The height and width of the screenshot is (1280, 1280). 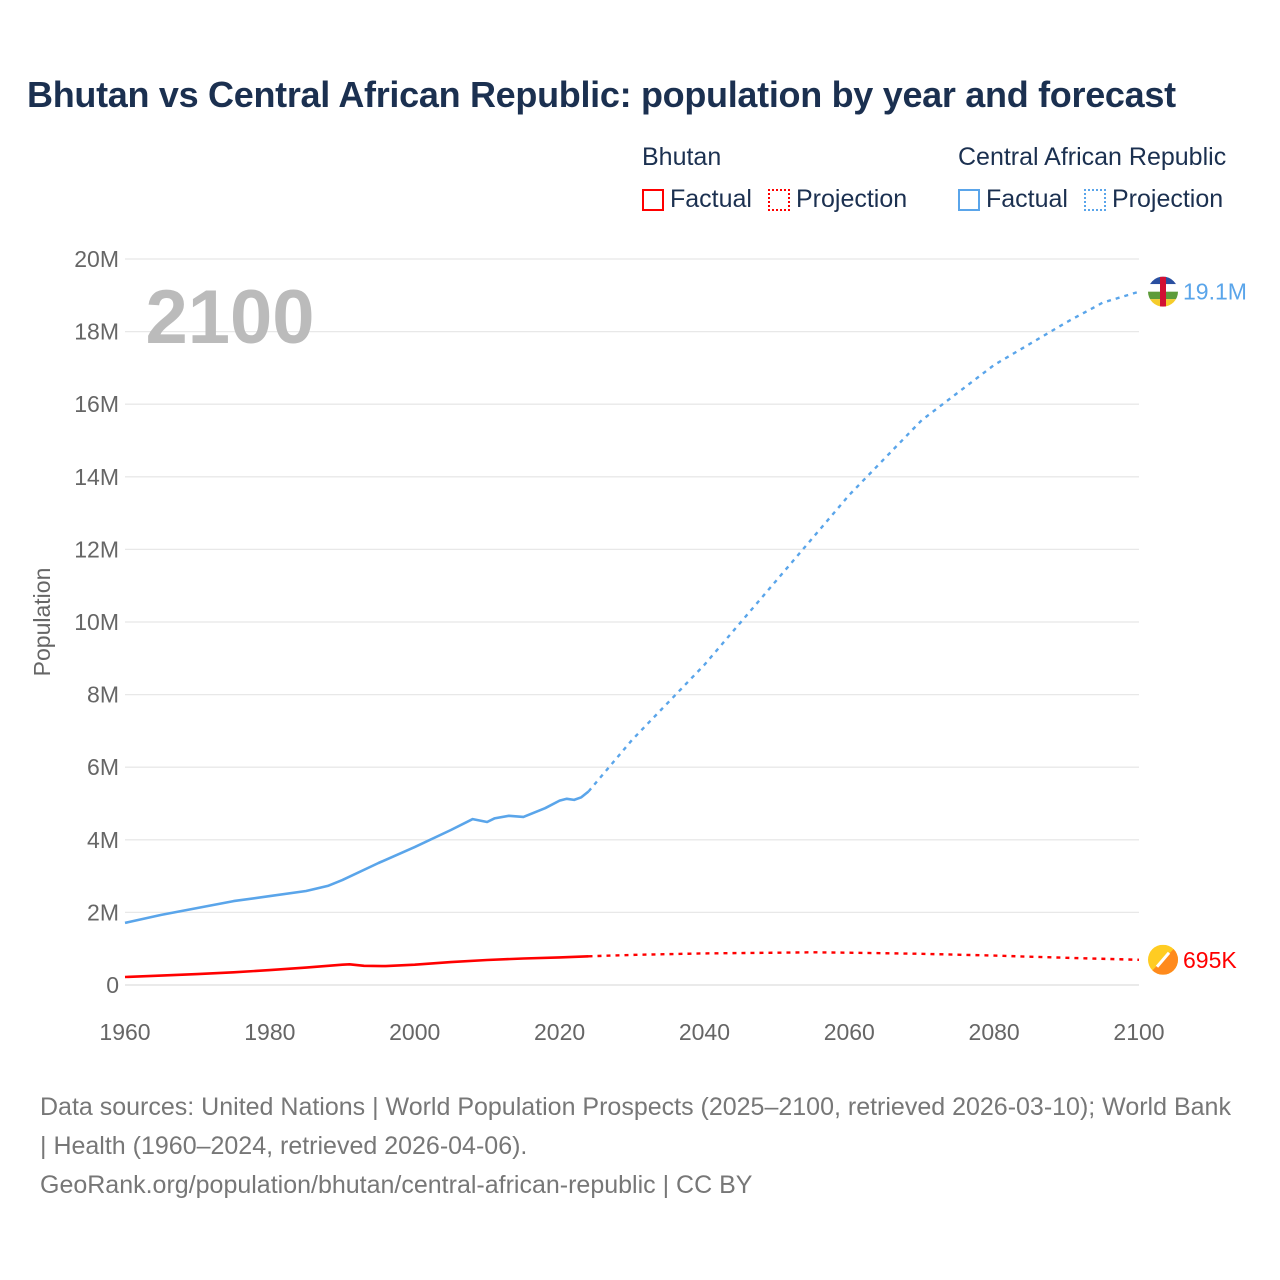 I want to click on legend-bhutan-projection: Projection, so click(x=837, y=199).